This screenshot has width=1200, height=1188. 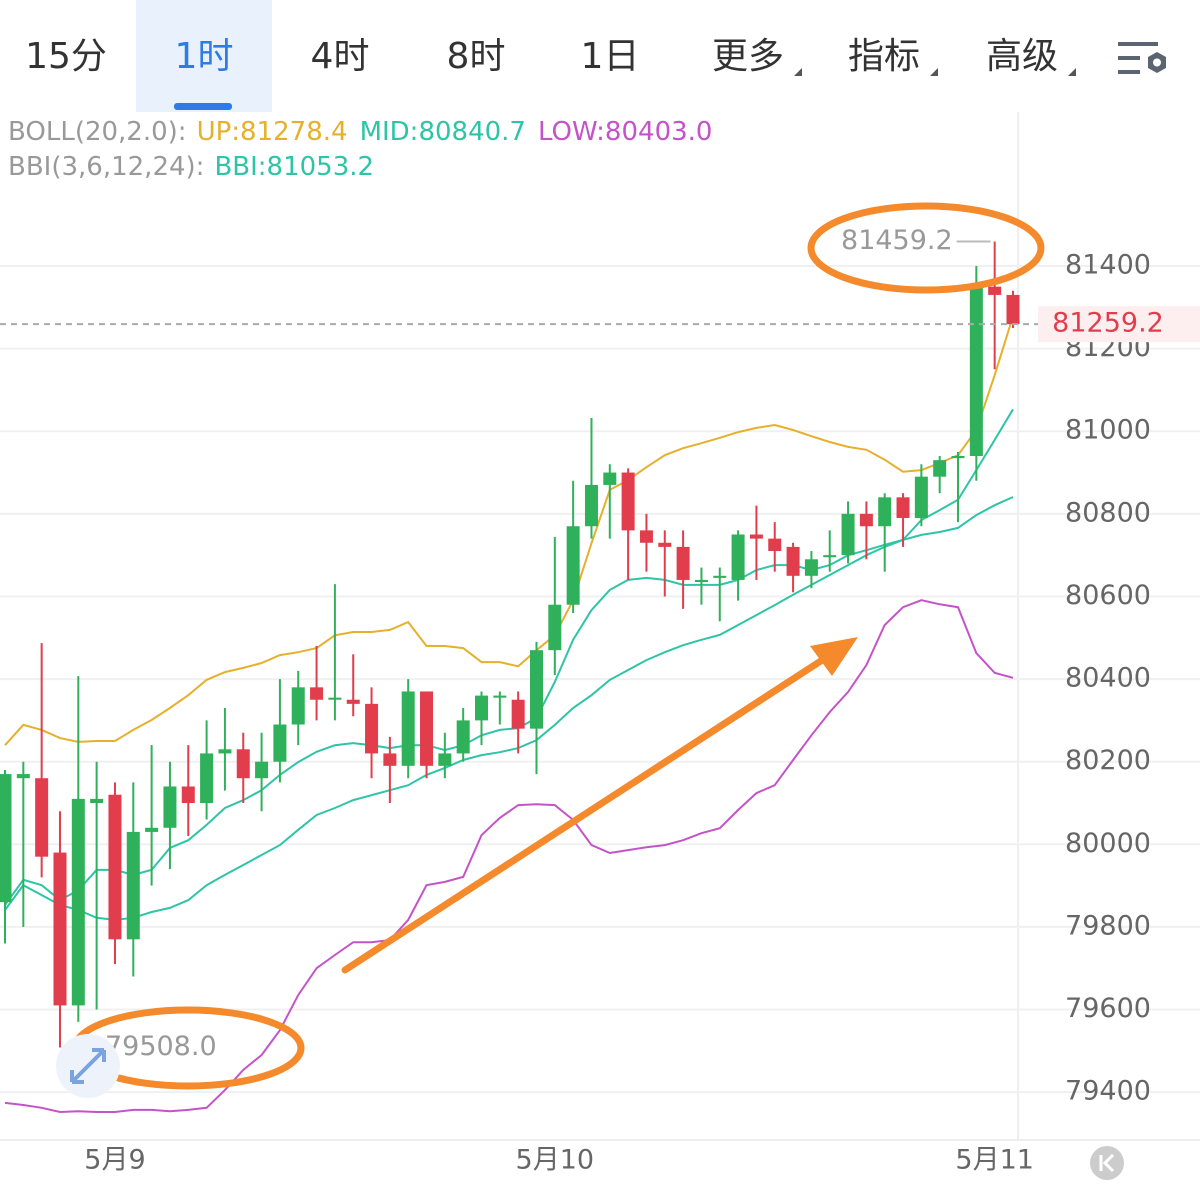 What do you see at coordinates (1108, 843) in the screenshot?
I see `y-tick-label: 80000` at bounding box center [1108, 843].